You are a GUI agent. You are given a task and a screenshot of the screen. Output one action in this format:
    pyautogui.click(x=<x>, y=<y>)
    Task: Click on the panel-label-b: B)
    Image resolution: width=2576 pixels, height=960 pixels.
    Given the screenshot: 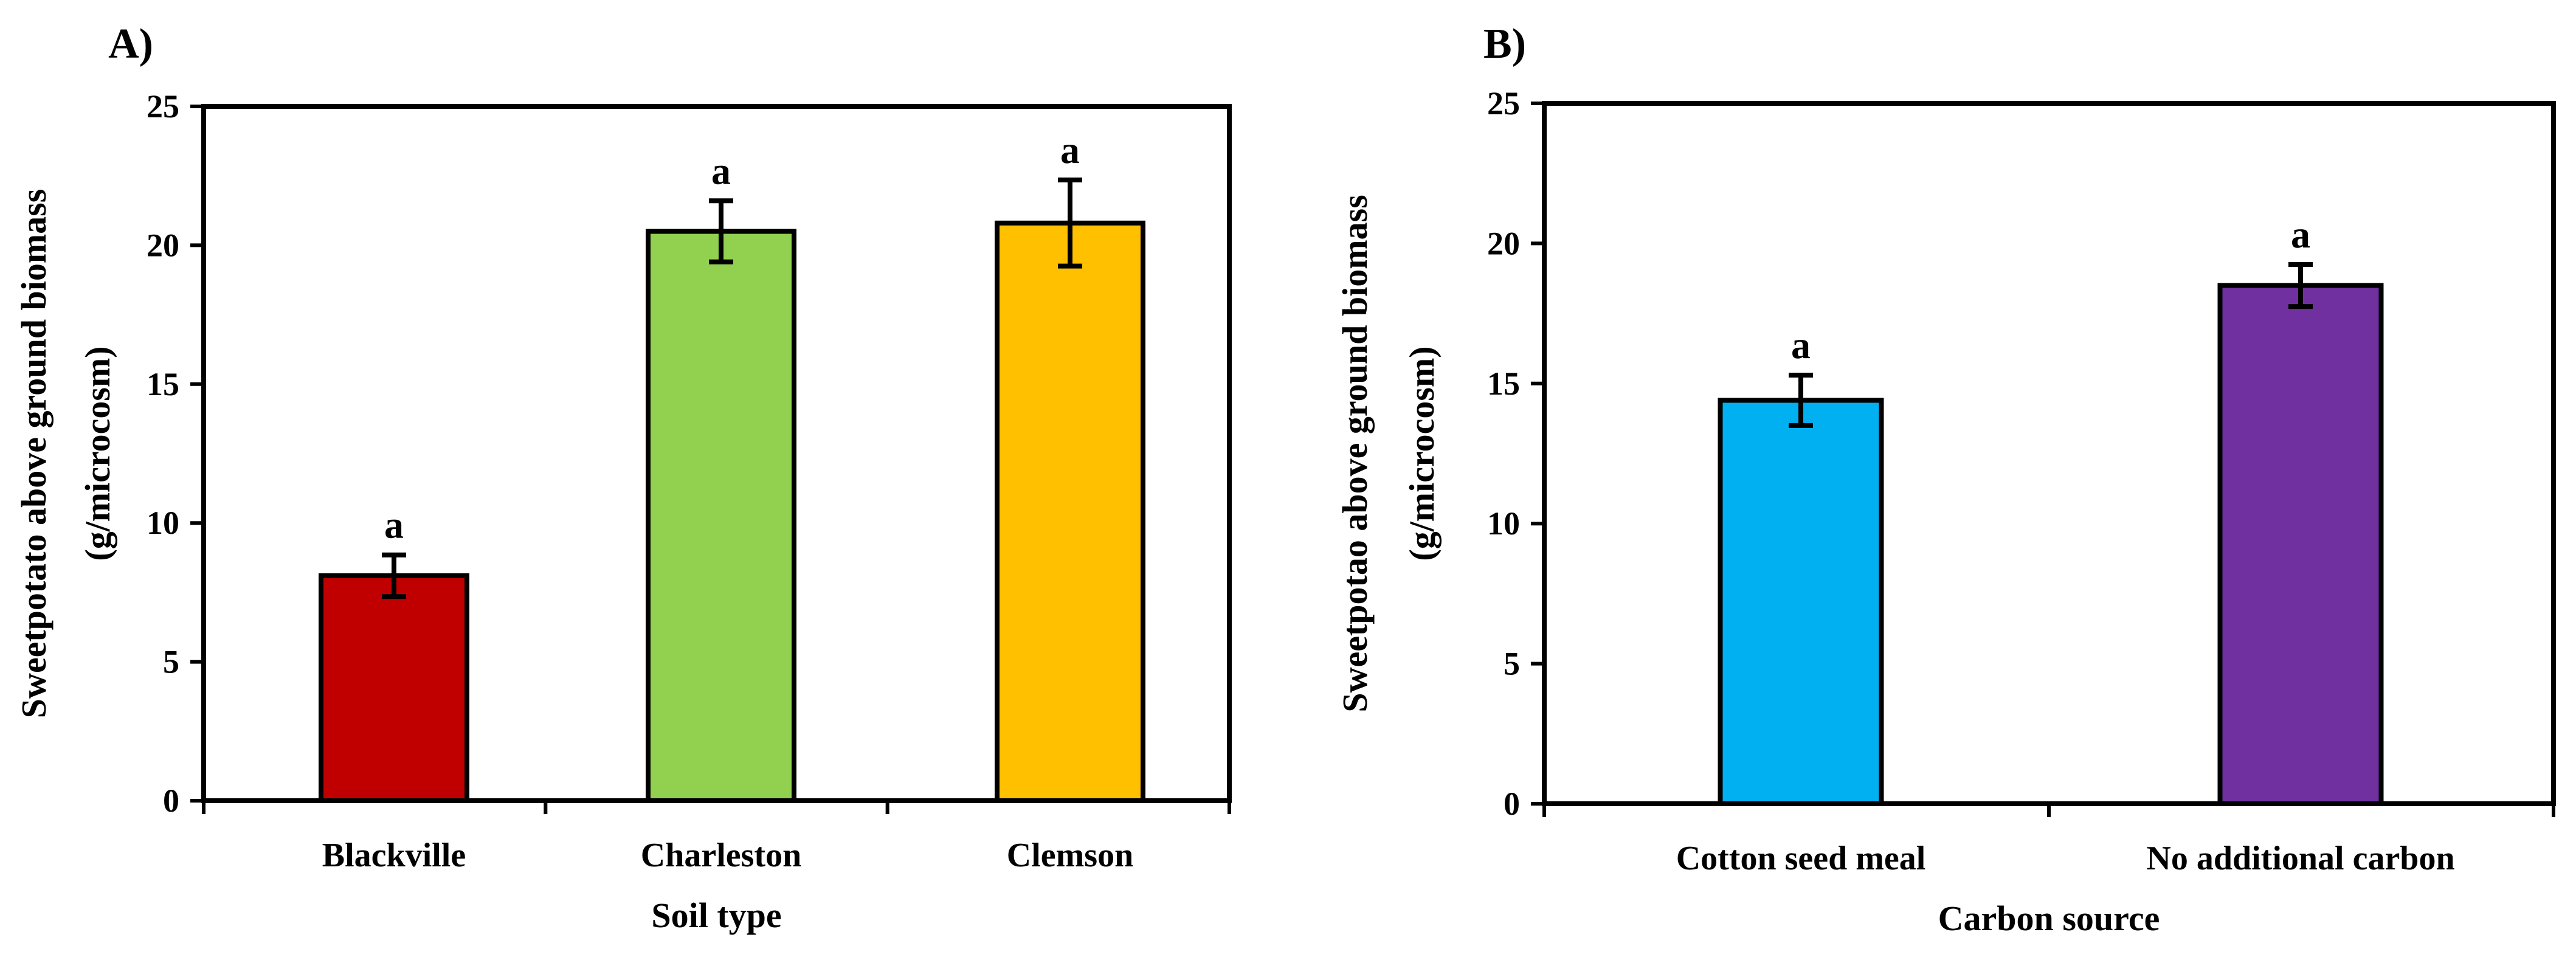 What is the action you would take?
    pyautogui.click(x=1504, y=44)
    